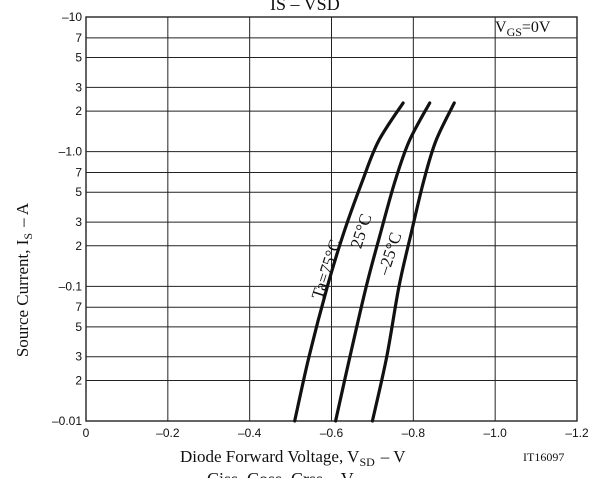 Image resolution: width=608 pixels, height=478 pixels. I want to click on y-axis-title: Source Current, IS – A, so click(24, 279).